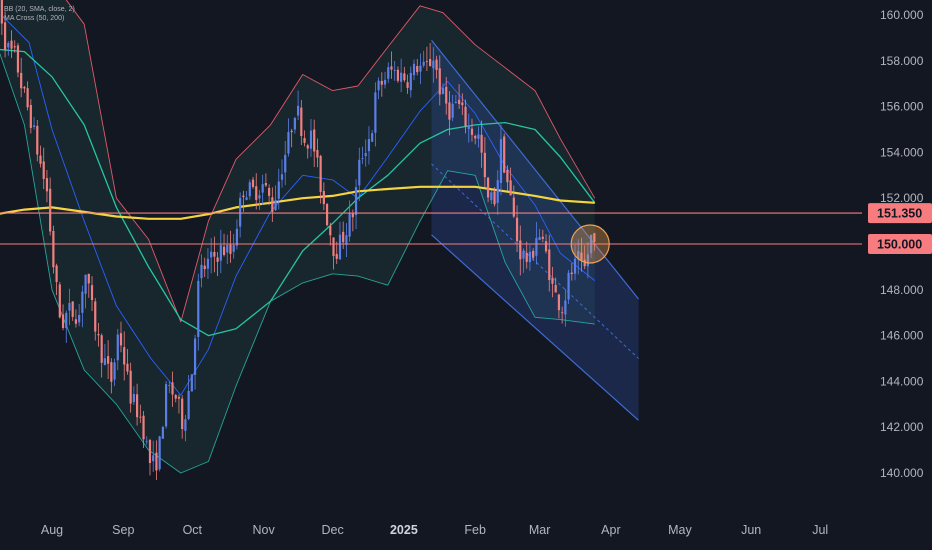 Image resolution: width=932 pixels, height=550 pixels. I want to click on x-tick-label: Aug, so click(52, 530).